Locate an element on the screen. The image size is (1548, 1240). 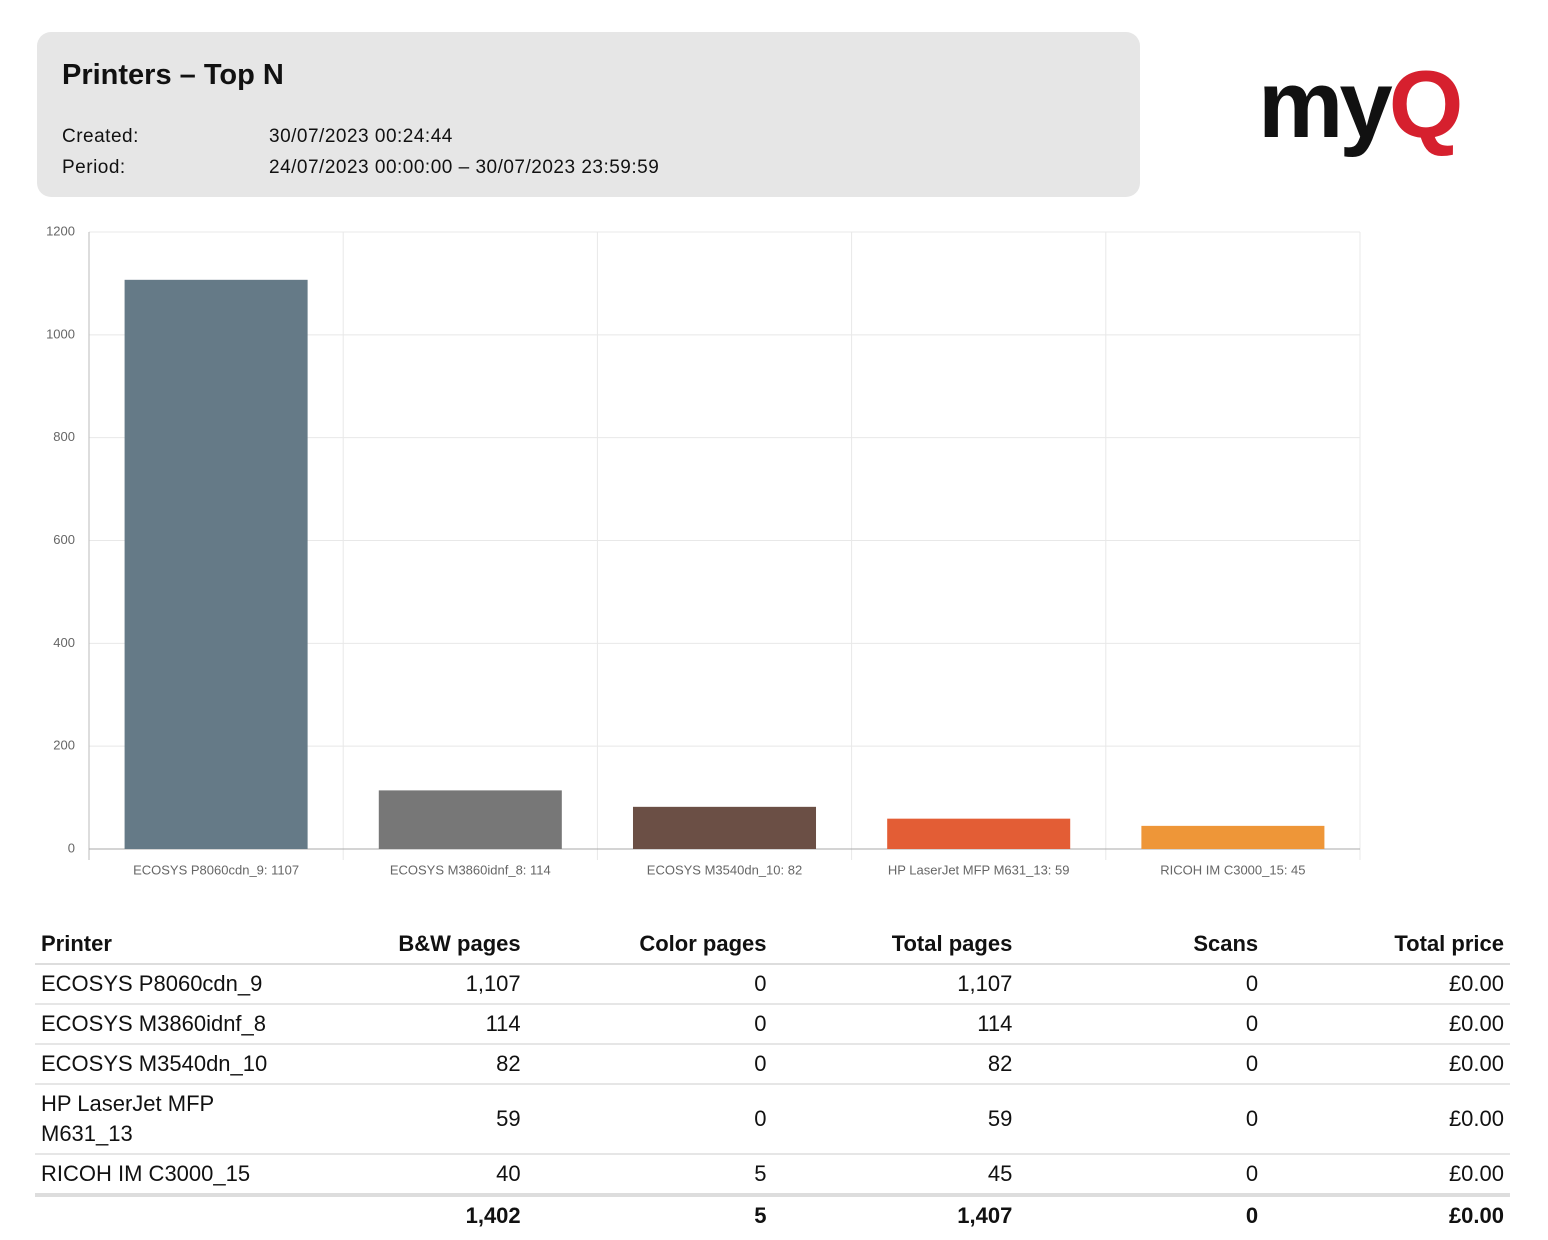
logo: myQ is located at coordinates (1359, 104).